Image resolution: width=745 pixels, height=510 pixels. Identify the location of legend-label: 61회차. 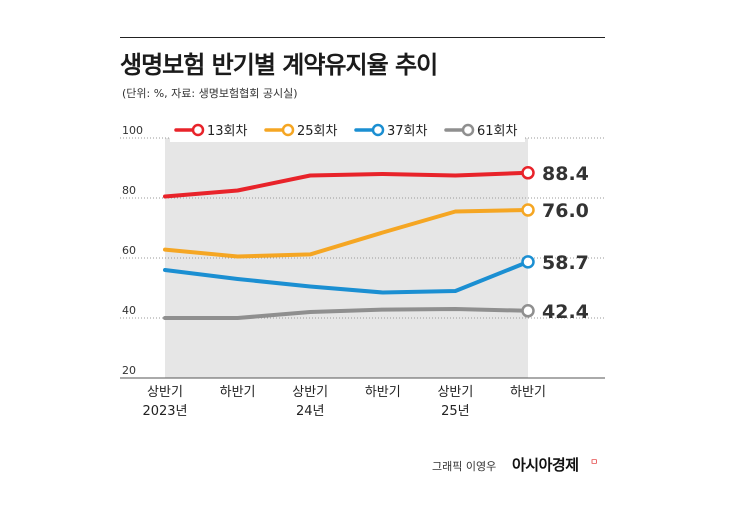
(497, 131).